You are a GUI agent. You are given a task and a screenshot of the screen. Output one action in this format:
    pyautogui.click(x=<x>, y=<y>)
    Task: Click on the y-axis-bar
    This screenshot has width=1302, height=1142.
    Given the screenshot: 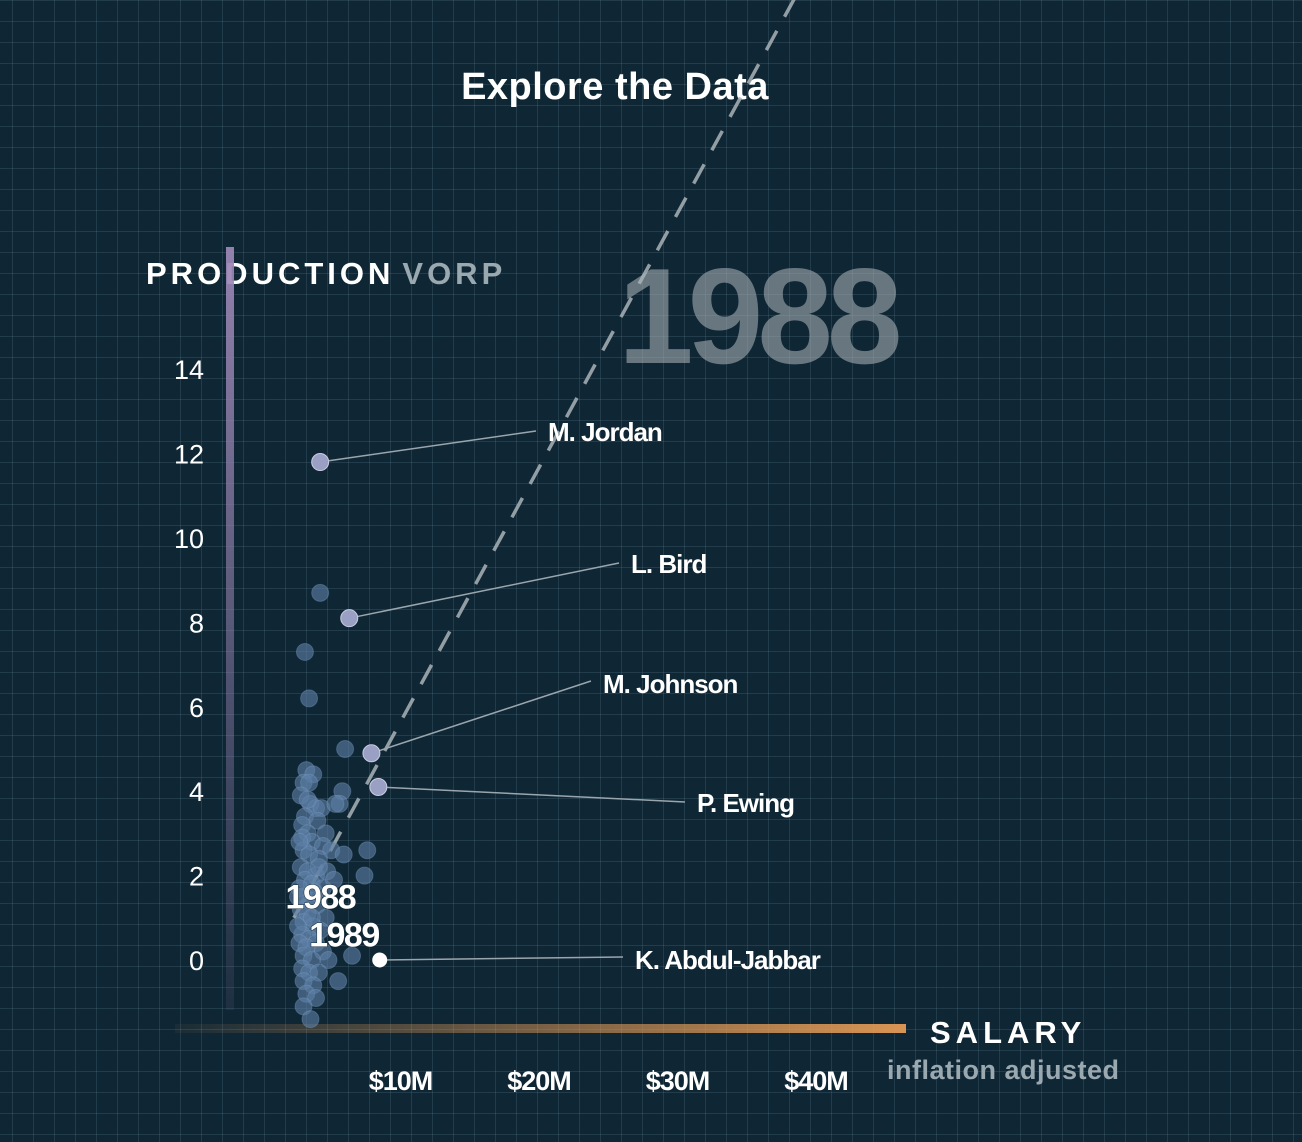 What is the action you would take?
    pyautogui.click(x=230, y=628)
    